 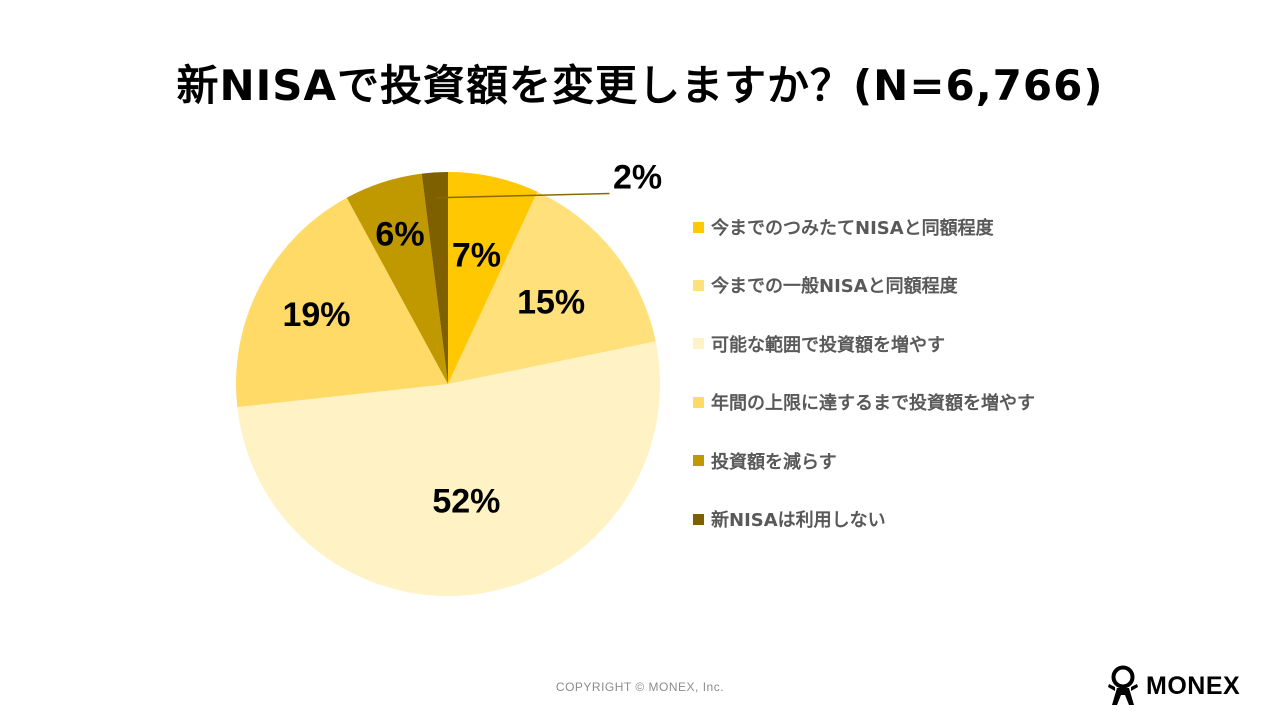 I want to click on data-label-4: 19%, so click(x=316, y=315).